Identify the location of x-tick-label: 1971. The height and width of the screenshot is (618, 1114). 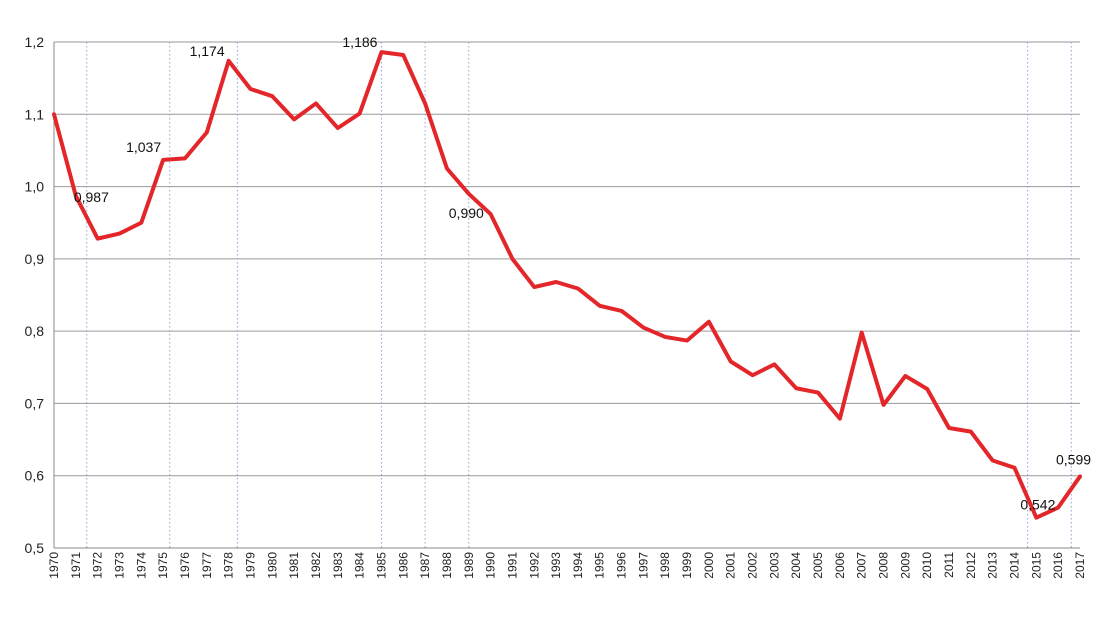
(76, 565).